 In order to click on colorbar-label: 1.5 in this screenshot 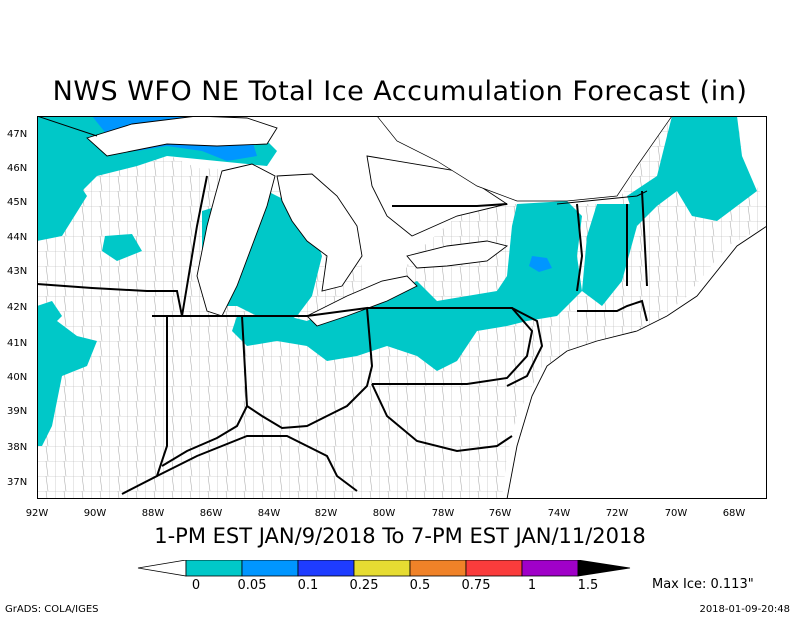, I will do `click(588, 585)`.